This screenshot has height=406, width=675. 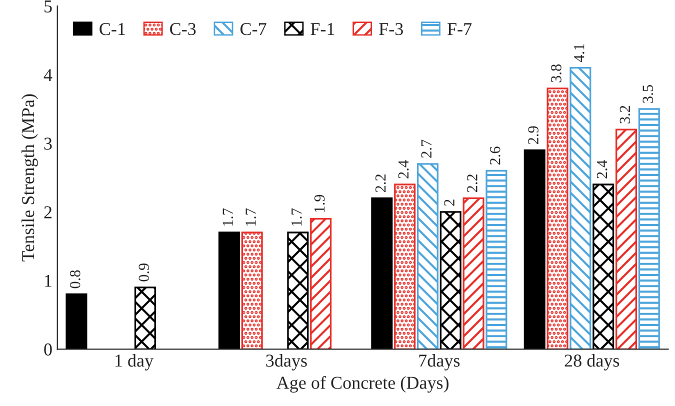 What do you see at coordinates (391, 29) in the screenshot?
I see `legend-label: F-3` at bounding box center [391, 29].